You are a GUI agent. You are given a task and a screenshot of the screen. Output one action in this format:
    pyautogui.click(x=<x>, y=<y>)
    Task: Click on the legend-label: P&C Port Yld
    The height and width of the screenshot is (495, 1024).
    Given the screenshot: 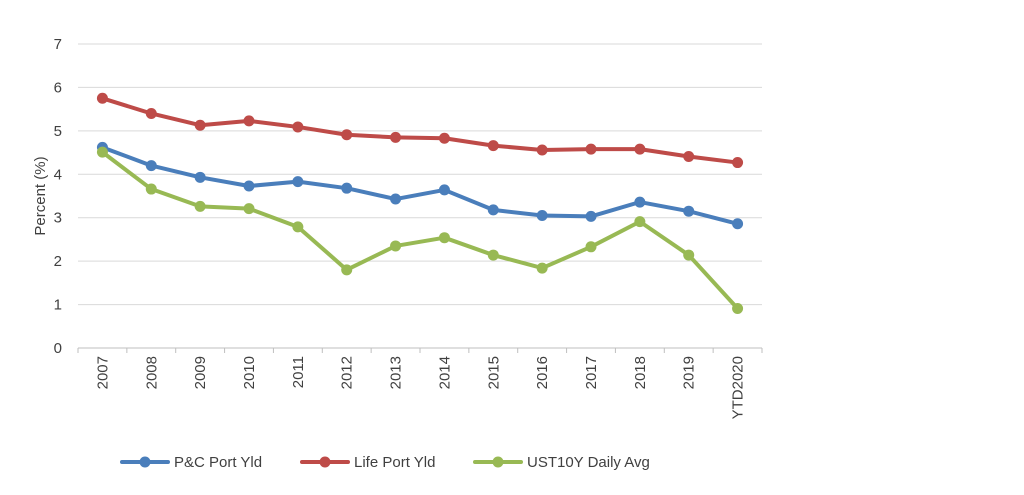 What is the action you would take?
    pyautogui.click(x=218, y=462)
    